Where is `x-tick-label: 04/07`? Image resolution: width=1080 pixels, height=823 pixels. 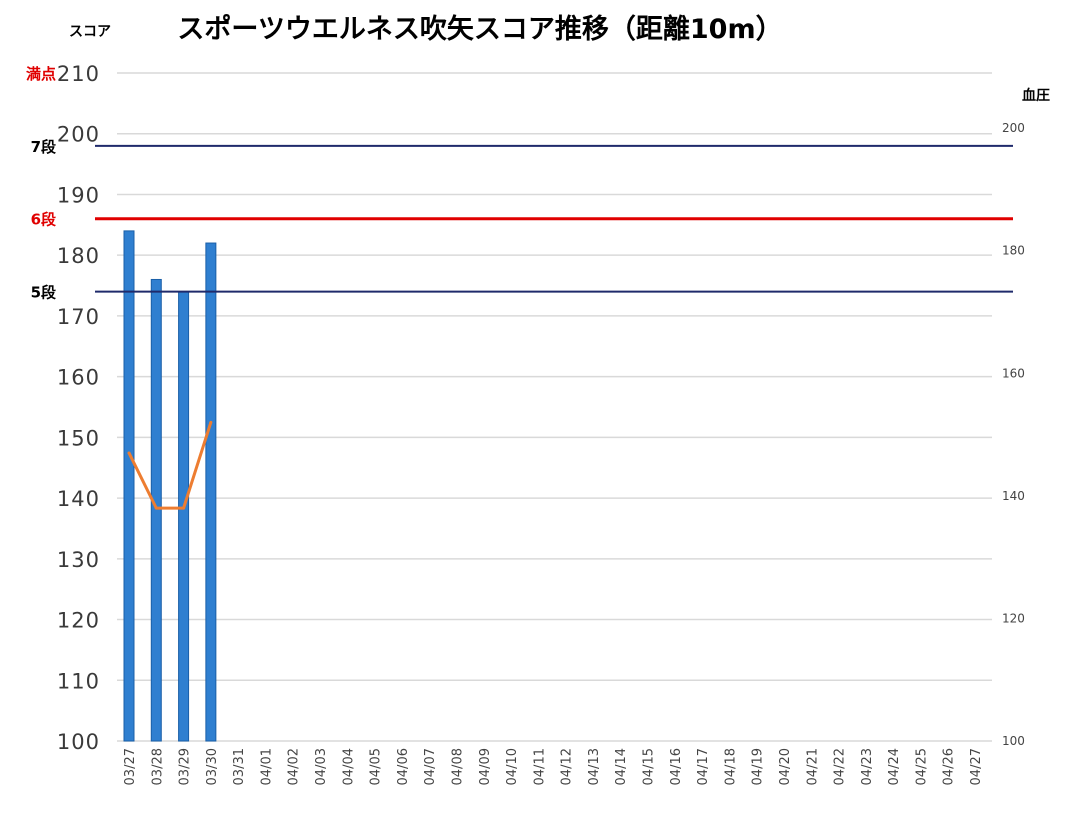 x-tick-label: 04/07 is located at coordinates (430, 766).